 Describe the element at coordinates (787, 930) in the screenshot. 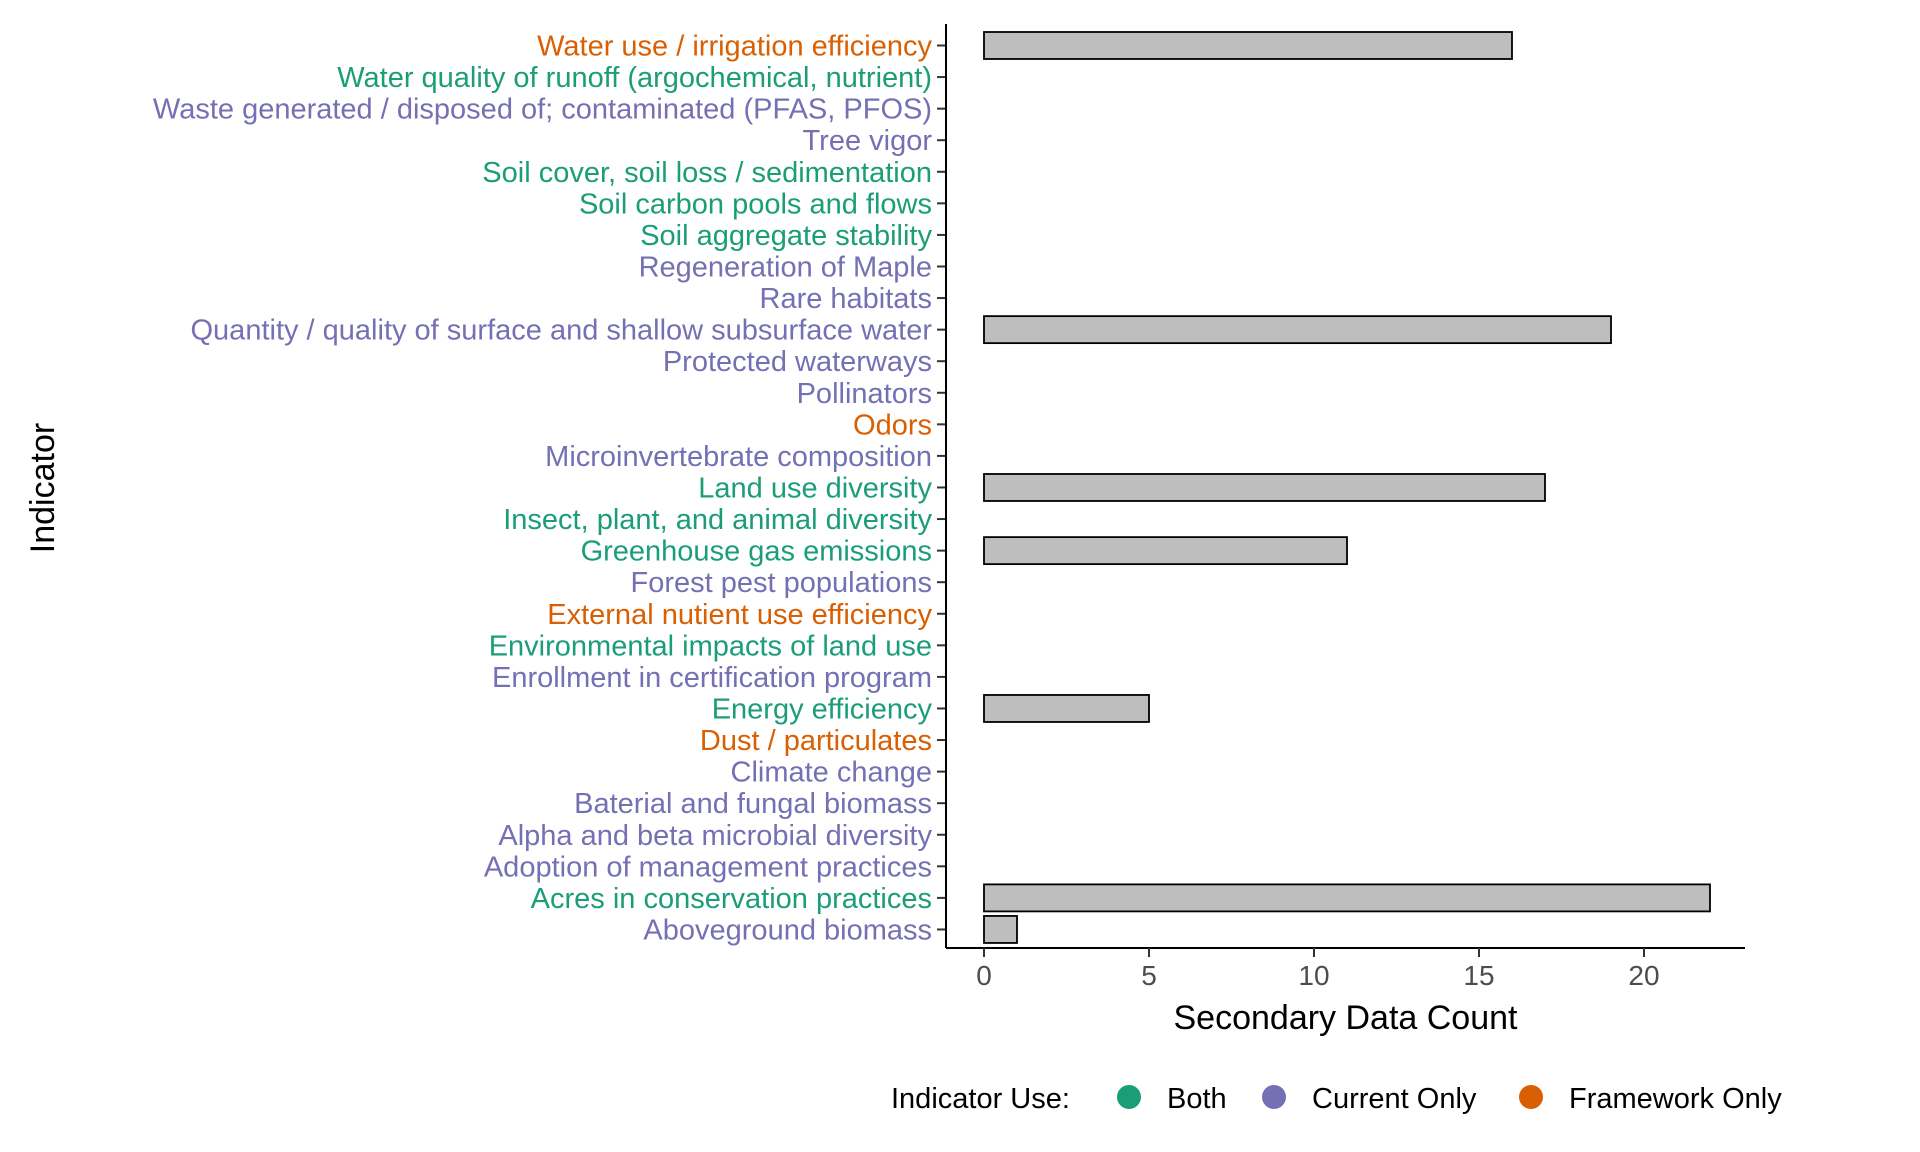

I see `category-label: Aboveground biomass` at that location.